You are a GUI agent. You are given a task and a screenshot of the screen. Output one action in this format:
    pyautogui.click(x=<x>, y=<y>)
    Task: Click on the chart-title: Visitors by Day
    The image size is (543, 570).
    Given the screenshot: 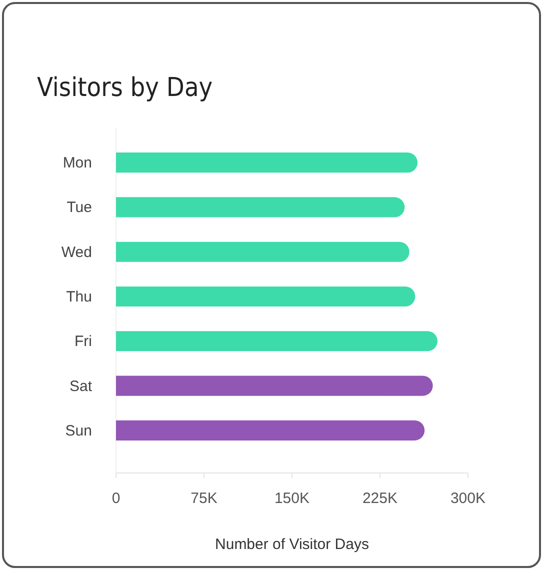 What is the action you would take?
    pyautogui.click(x=125, y=88)
    